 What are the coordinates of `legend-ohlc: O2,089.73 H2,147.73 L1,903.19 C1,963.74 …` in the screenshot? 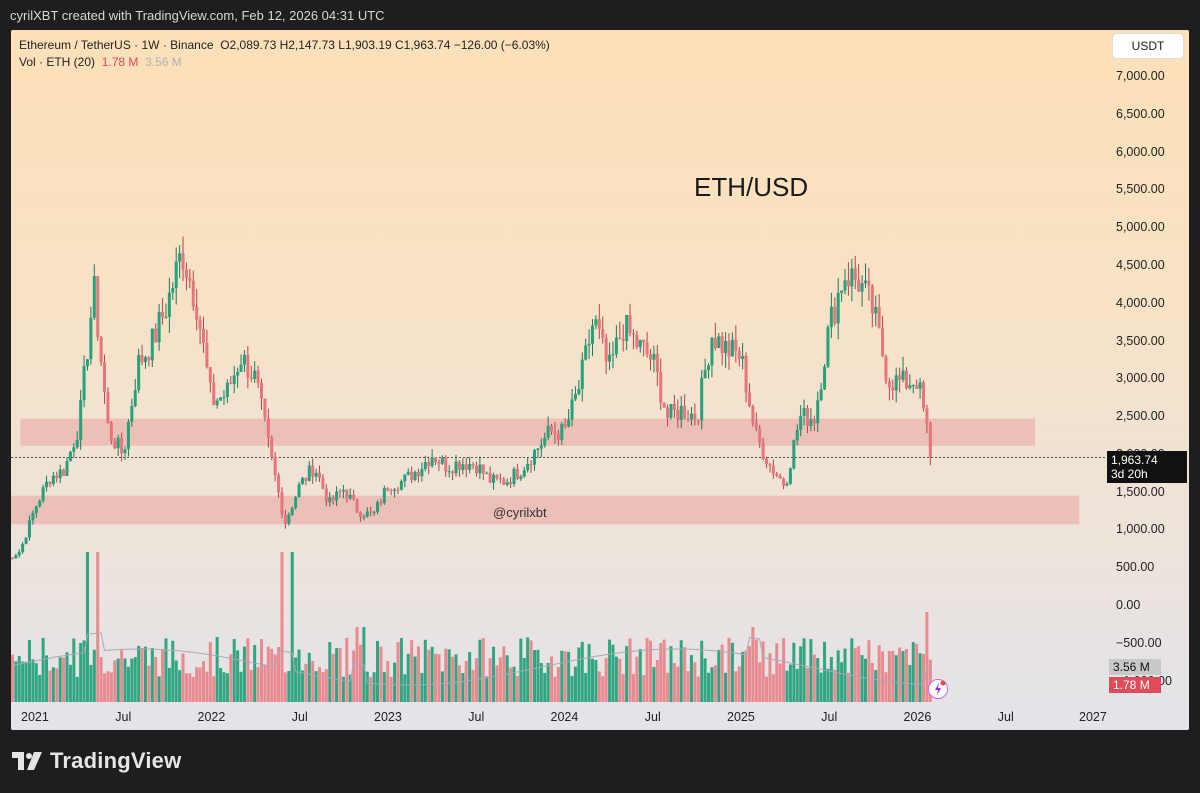 It's located at (385, 45).